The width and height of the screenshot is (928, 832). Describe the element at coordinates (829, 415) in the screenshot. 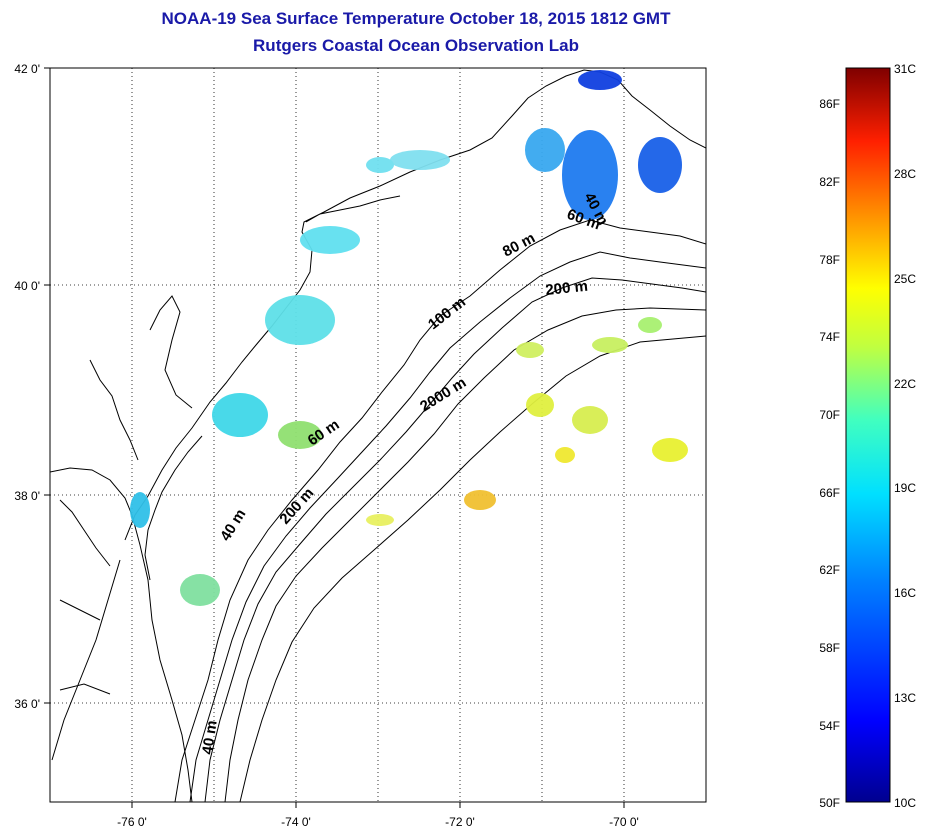

I see `colorbar-f-label: 70F` at that location.